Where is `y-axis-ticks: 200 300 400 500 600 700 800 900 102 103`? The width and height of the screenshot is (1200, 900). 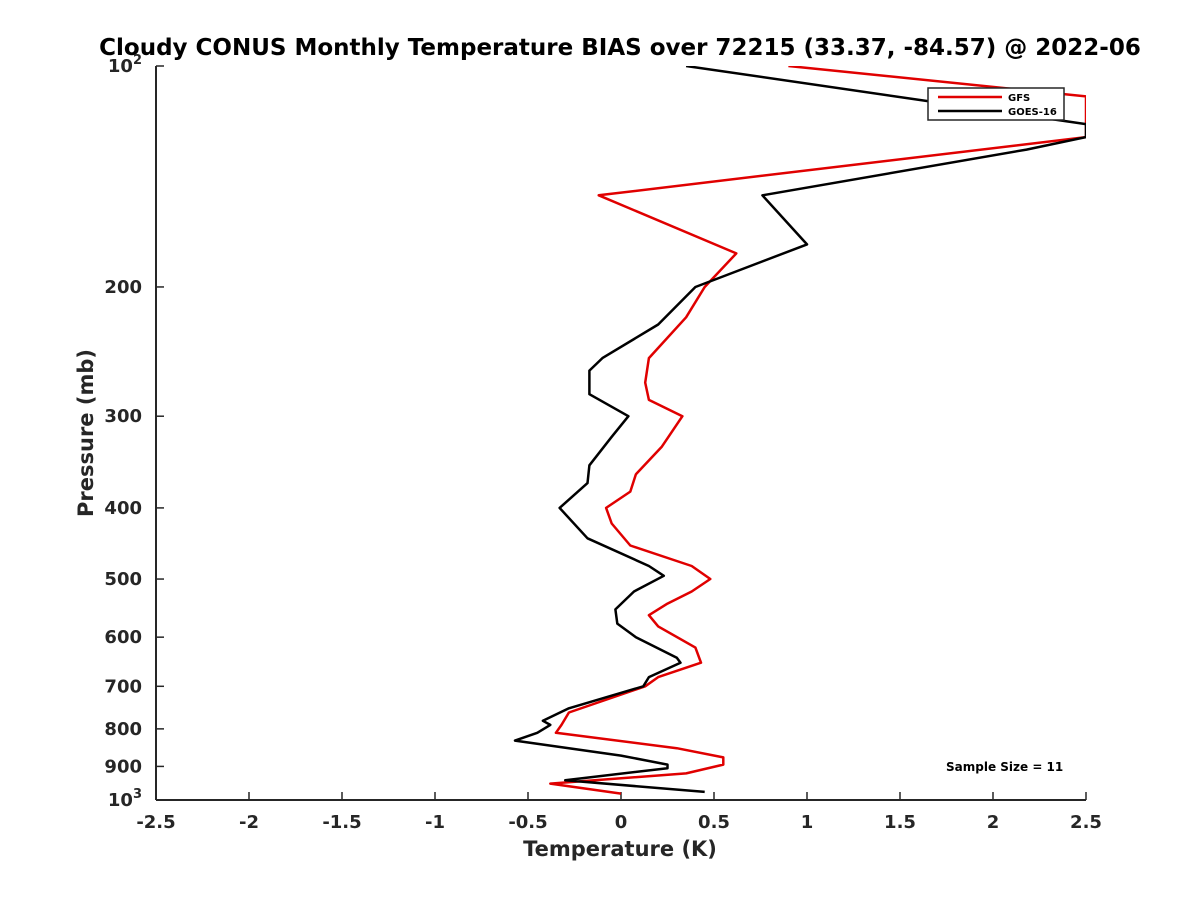
y-axis-ticks: 200 300 400 500 600 700 800 900 102 103 is located at coordinates (134, 432).